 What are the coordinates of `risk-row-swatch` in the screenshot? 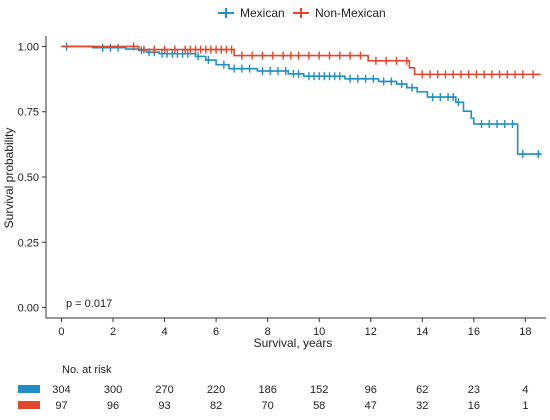 It's located at (29, 405).